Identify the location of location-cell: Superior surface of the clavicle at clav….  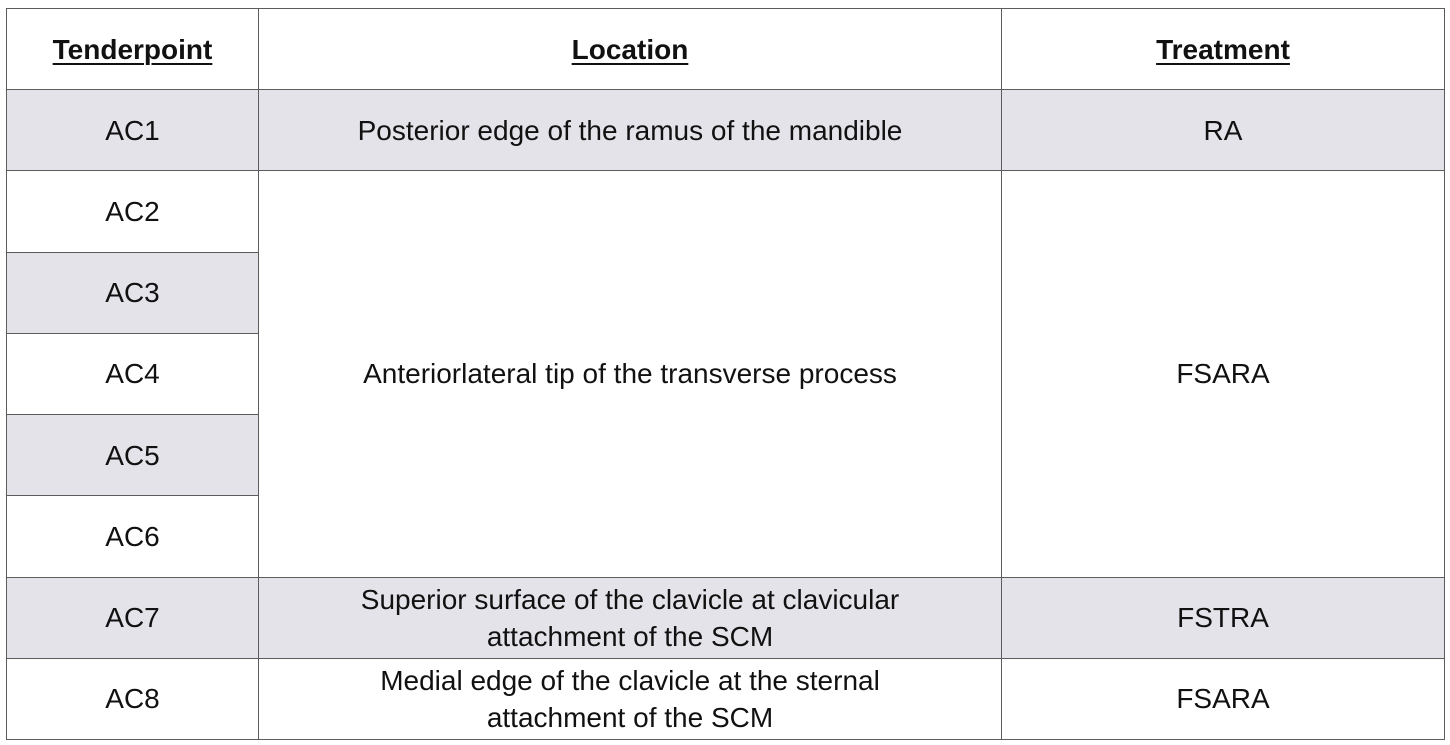
(630, 617).